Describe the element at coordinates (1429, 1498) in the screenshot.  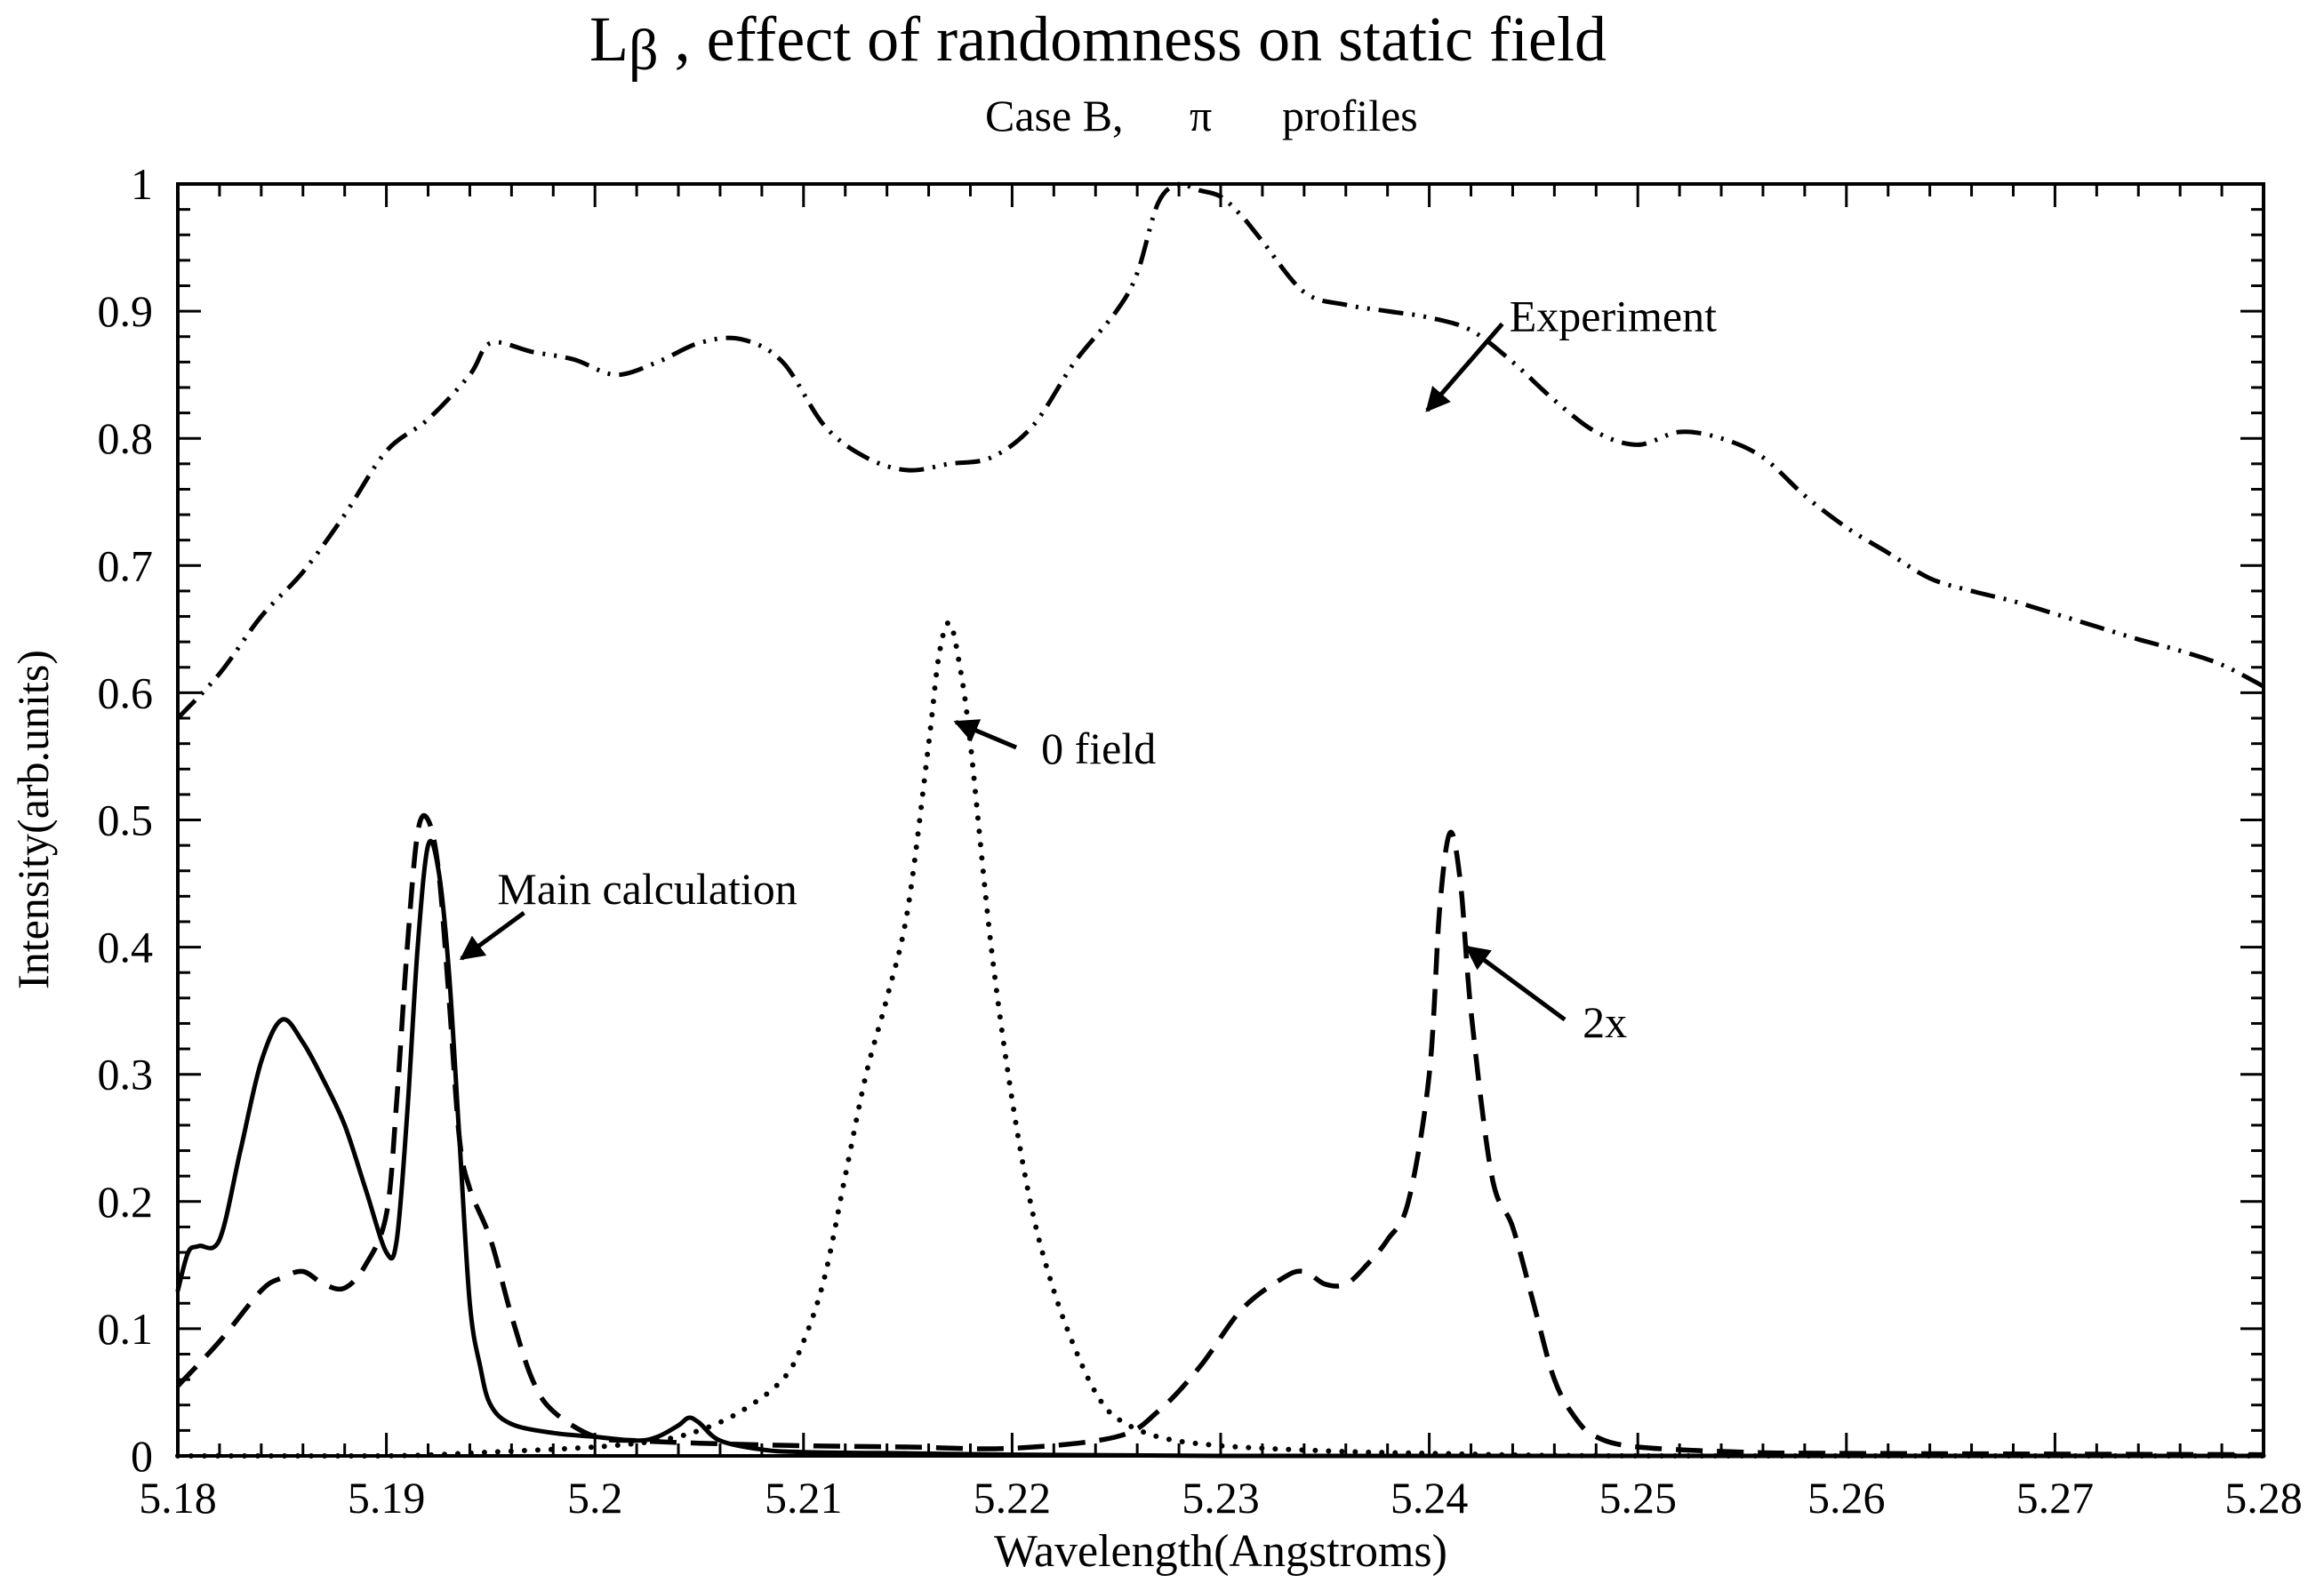
I see `x-tick-label: 5.24` at that location.